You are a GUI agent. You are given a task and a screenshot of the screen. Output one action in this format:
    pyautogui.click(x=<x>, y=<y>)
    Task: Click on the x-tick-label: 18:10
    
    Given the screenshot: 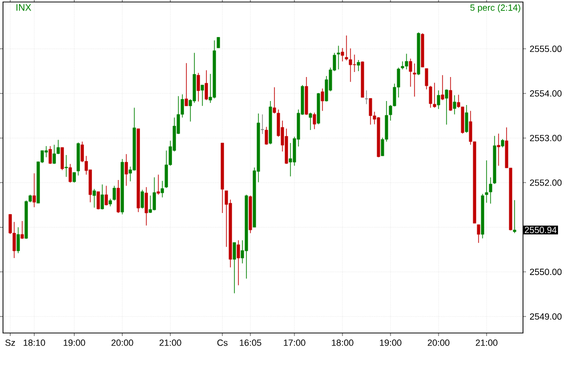 What is the action you would take?
    pyautogui.click(x=35, y=343)
    